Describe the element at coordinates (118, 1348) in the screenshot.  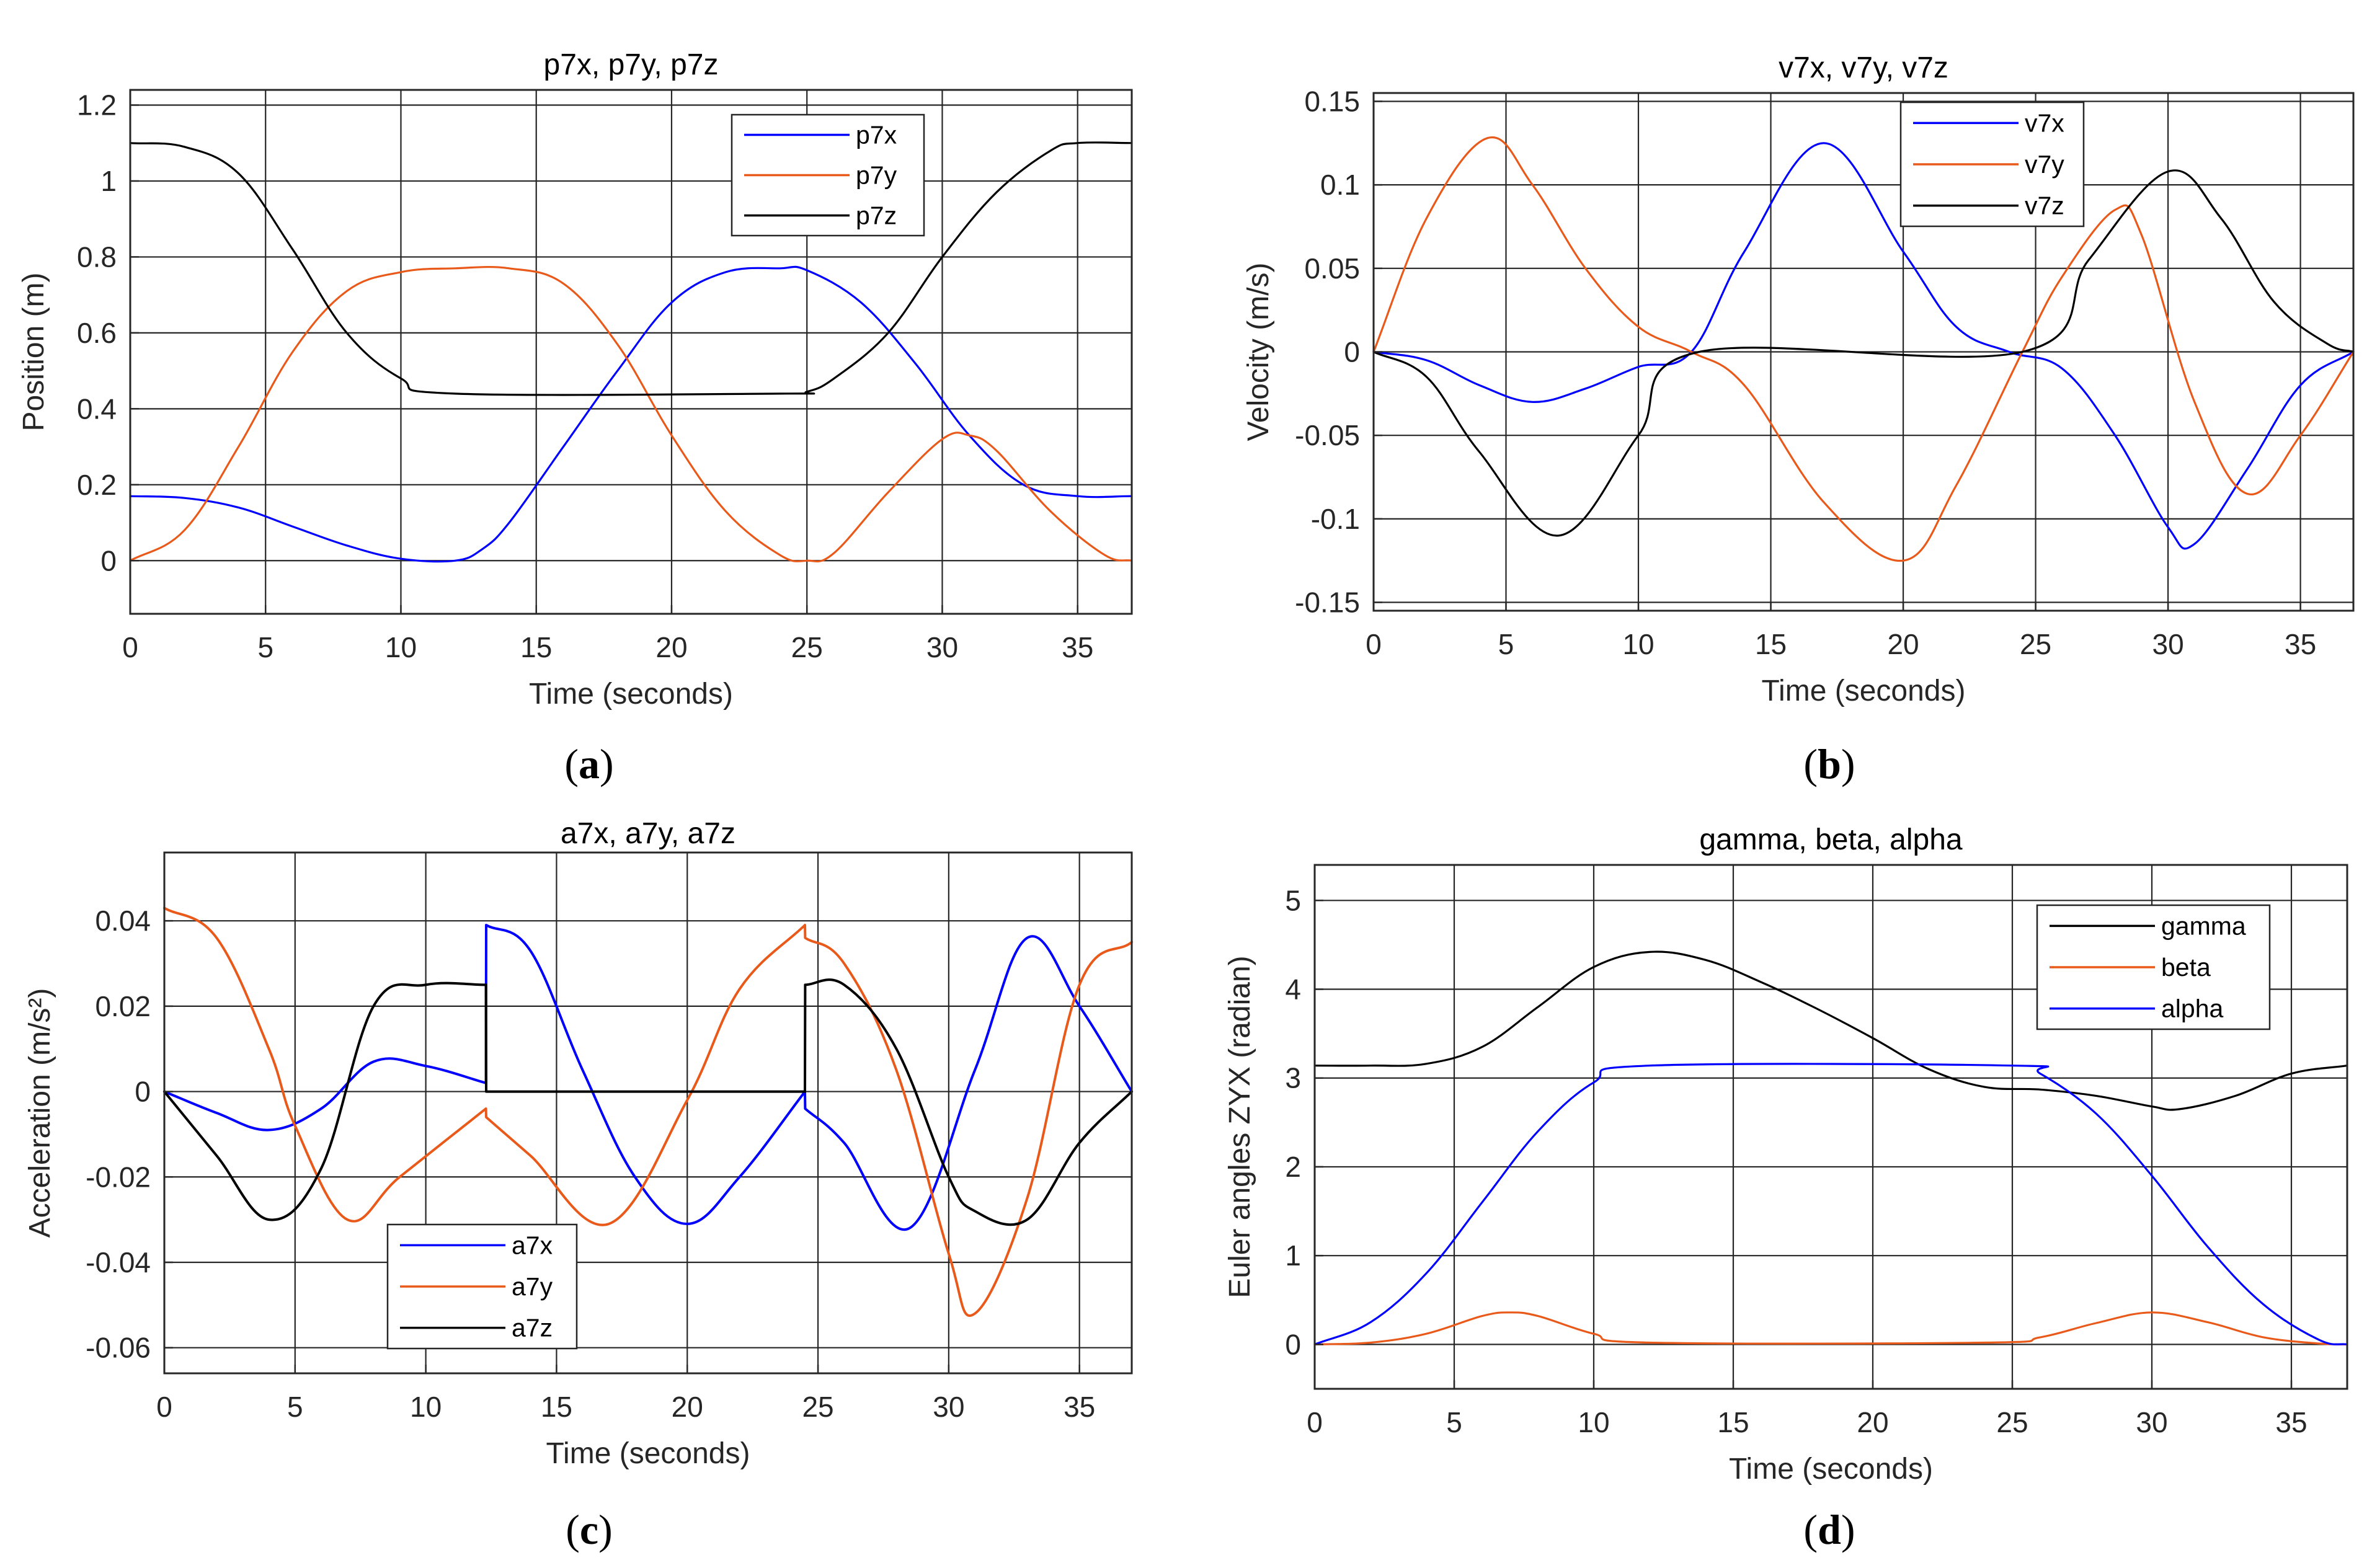
I see `y-tick-label: -0.06` at that location.